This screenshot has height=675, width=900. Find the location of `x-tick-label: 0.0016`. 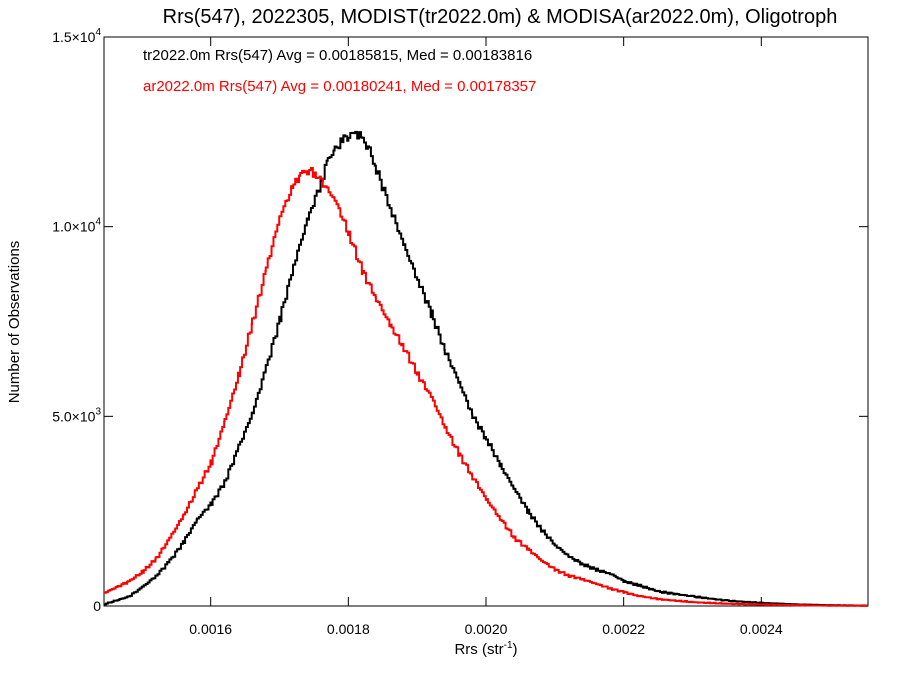

x-tick-label: 0.0016 is located at coordinates (210, 629).